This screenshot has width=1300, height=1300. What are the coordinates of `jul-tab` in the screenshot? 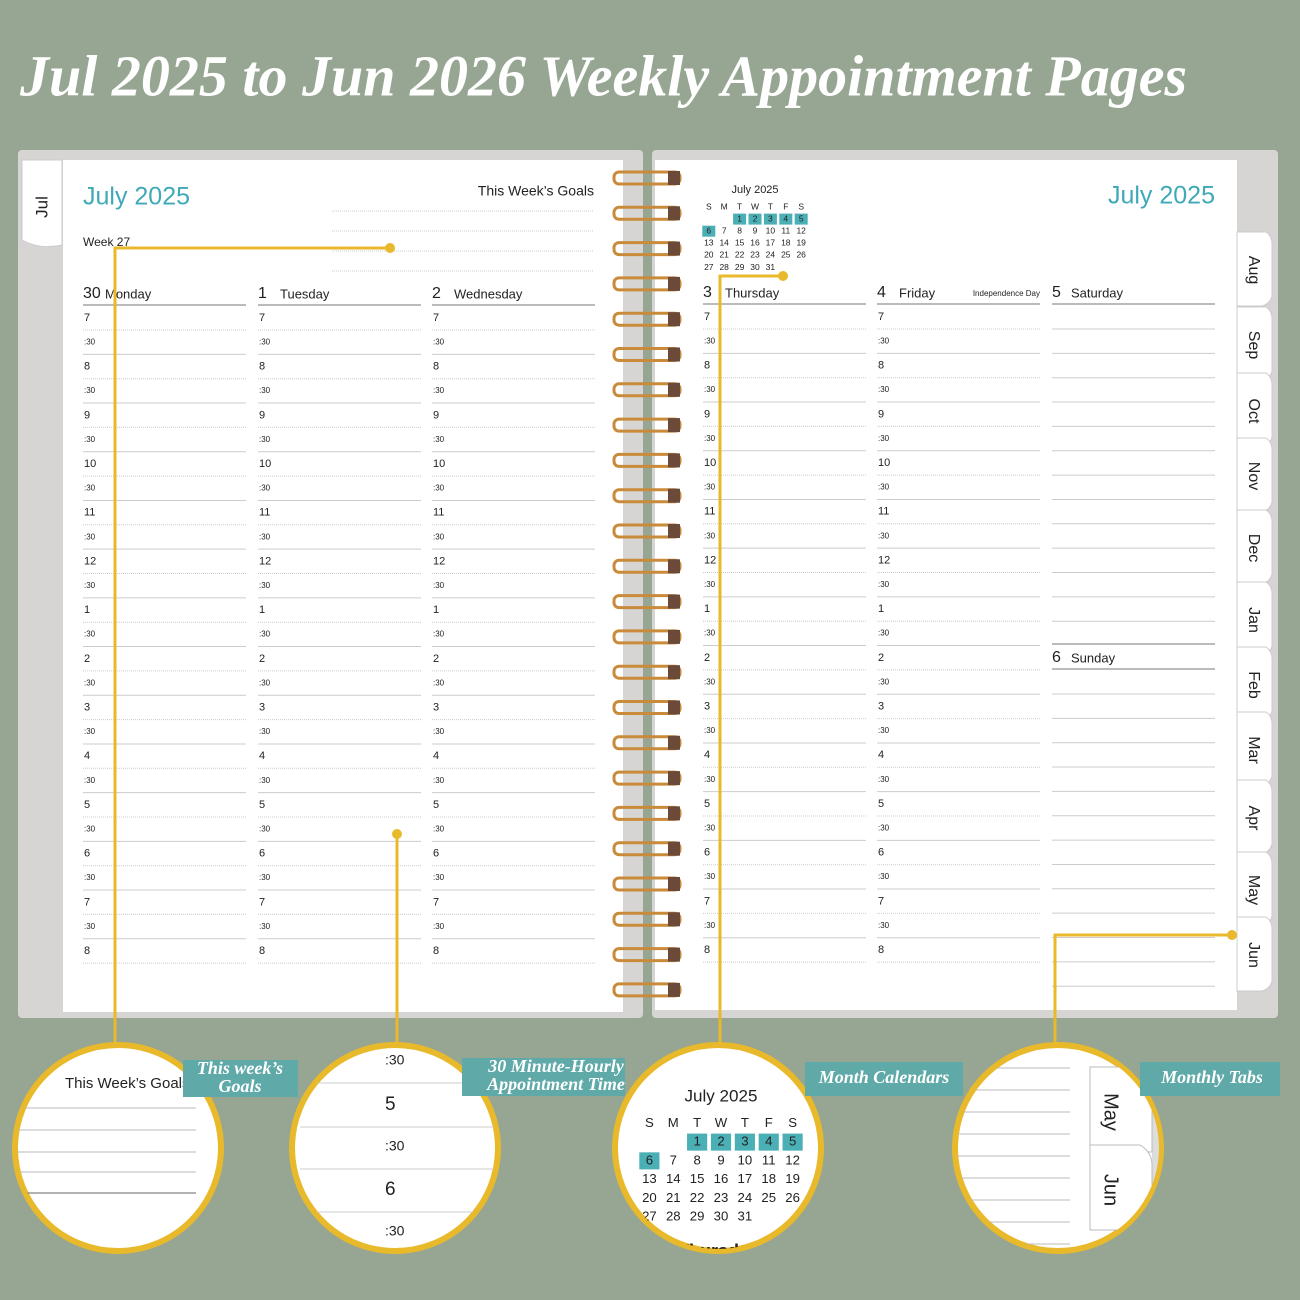 It's located at (42, 203).